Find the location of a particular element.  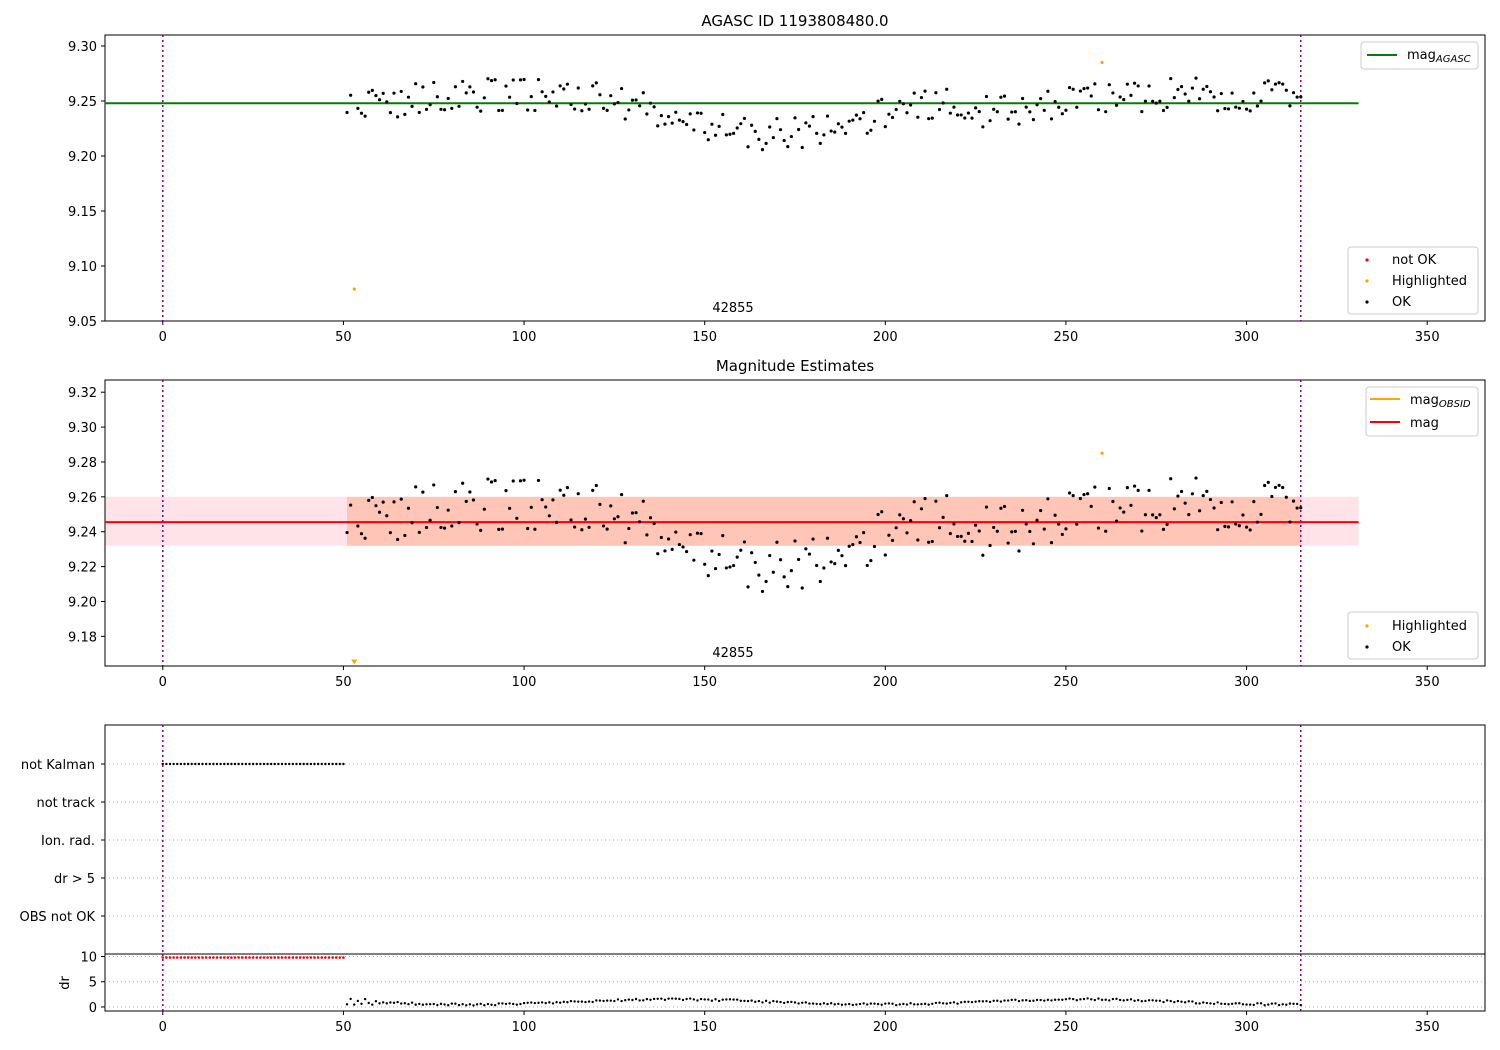

legend-mag-agasc: magAGASC is located at coordinates (1439, 56).